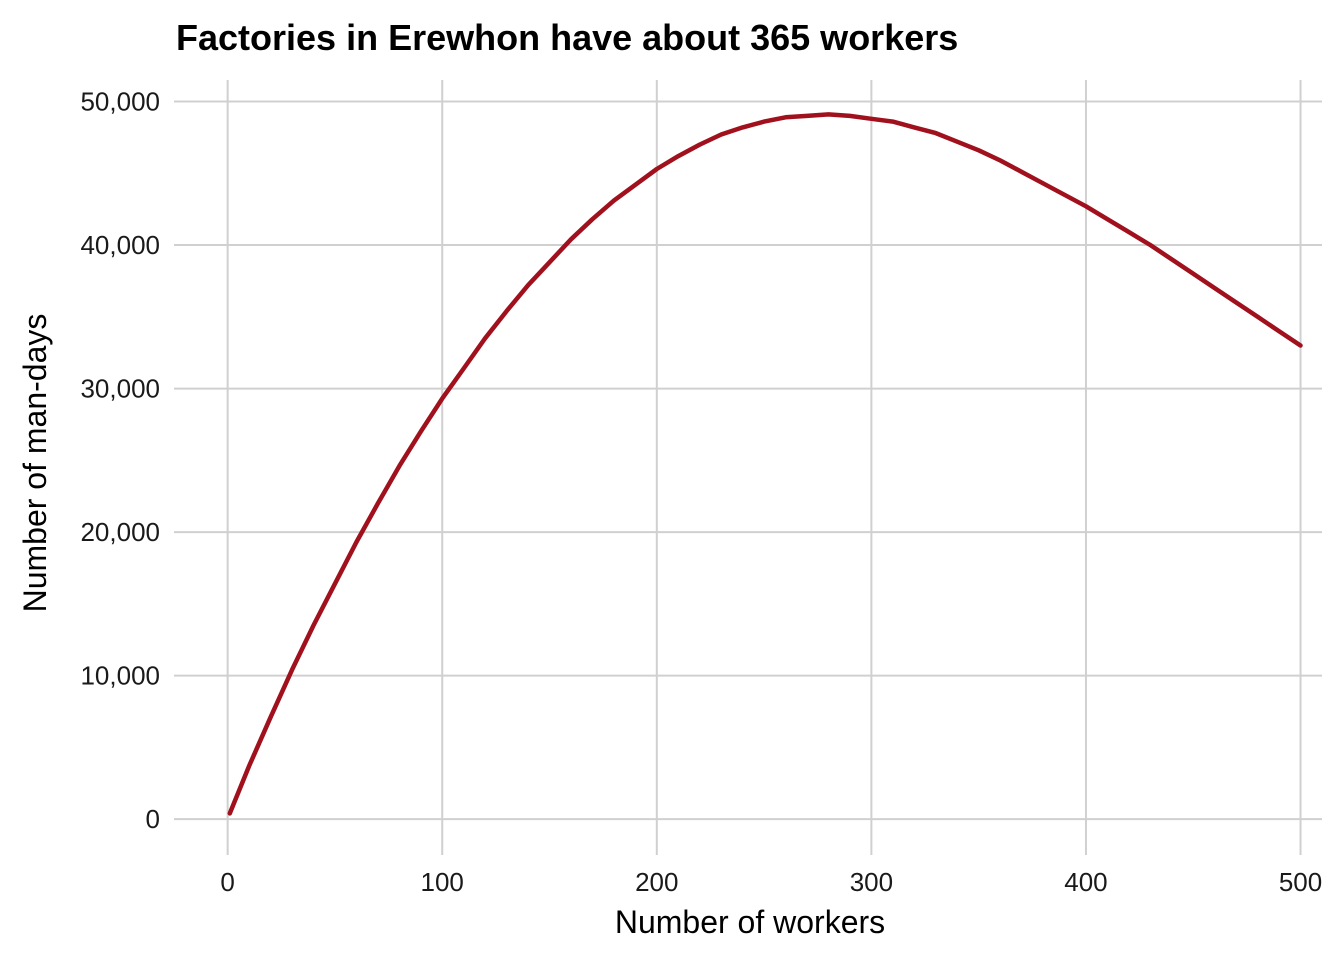 The height and width of the screenshot is (960, 1344). Describe the element at coordinates (35, 463) in the screenshot. I see `y-axis-label: Number of man-days` at that location.